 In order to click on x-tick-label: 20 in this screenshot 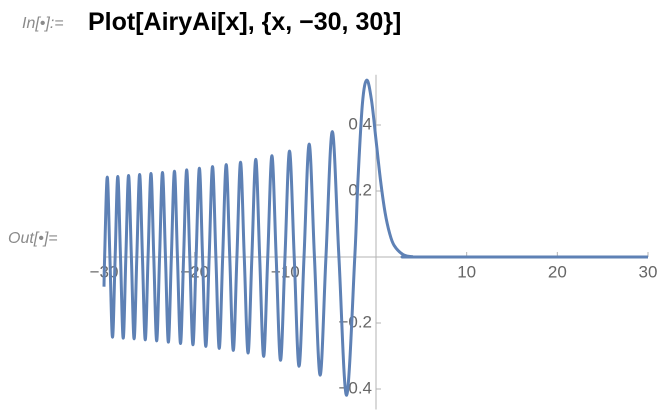, I will do `click(557, 271)`.